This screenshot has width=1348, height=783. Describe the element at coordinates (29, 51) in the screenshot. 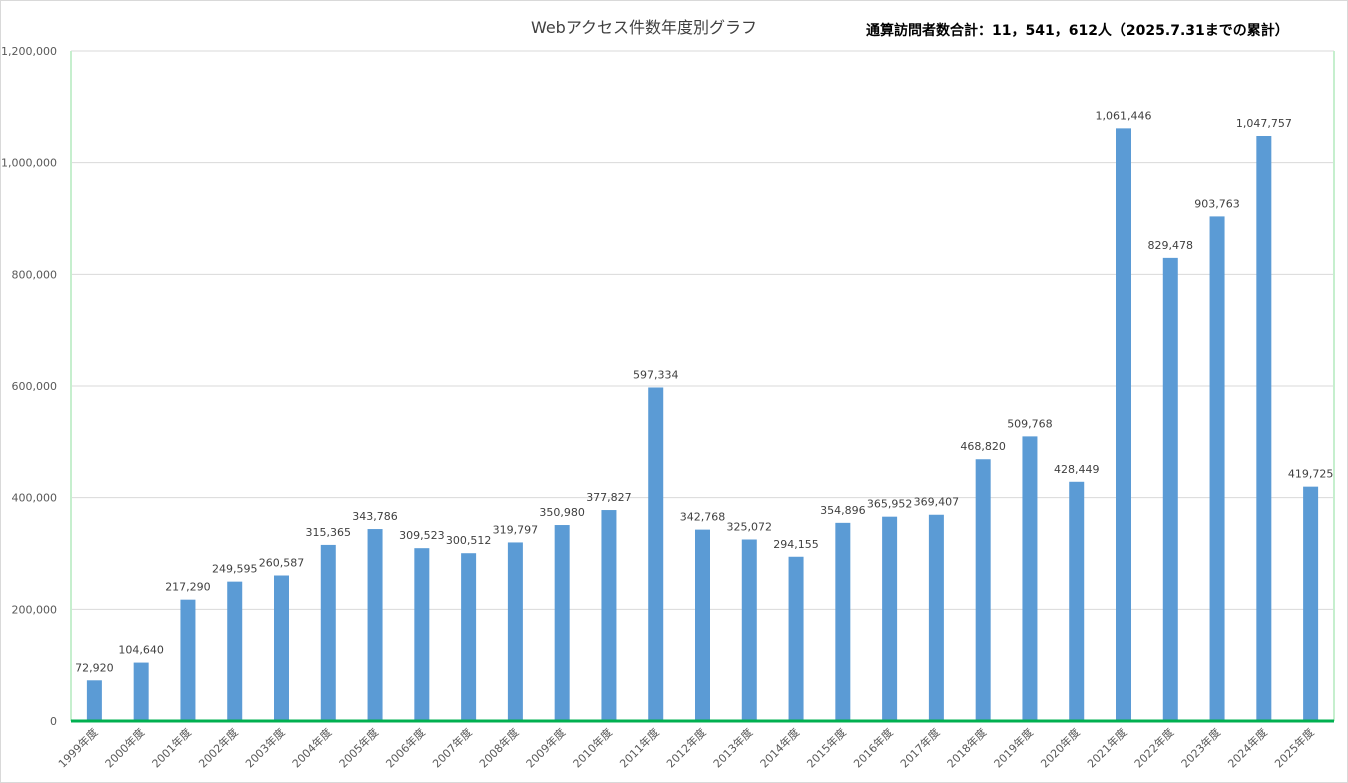

I see `y-tick-label: 1,200,000` at that location.